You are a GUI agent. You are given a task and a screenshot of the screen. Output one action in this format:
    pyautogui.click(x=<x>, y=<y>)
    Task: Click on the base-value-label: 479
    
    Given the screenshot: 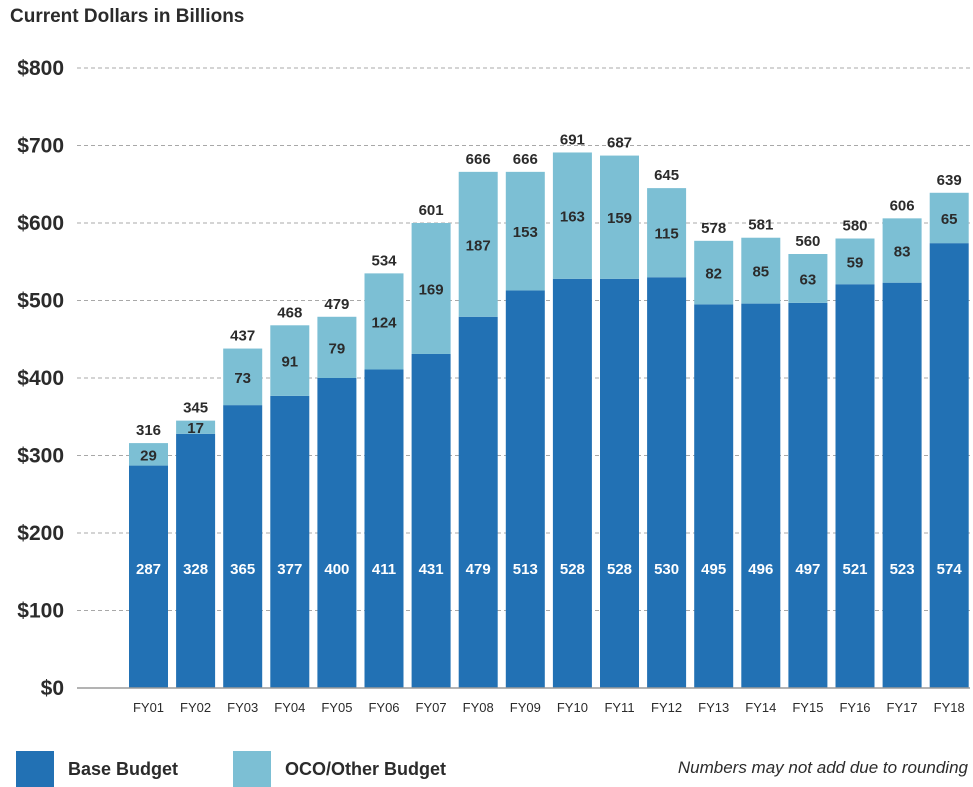 What is the action you would take?
    pyautogui.click(x=478, y=569)
    